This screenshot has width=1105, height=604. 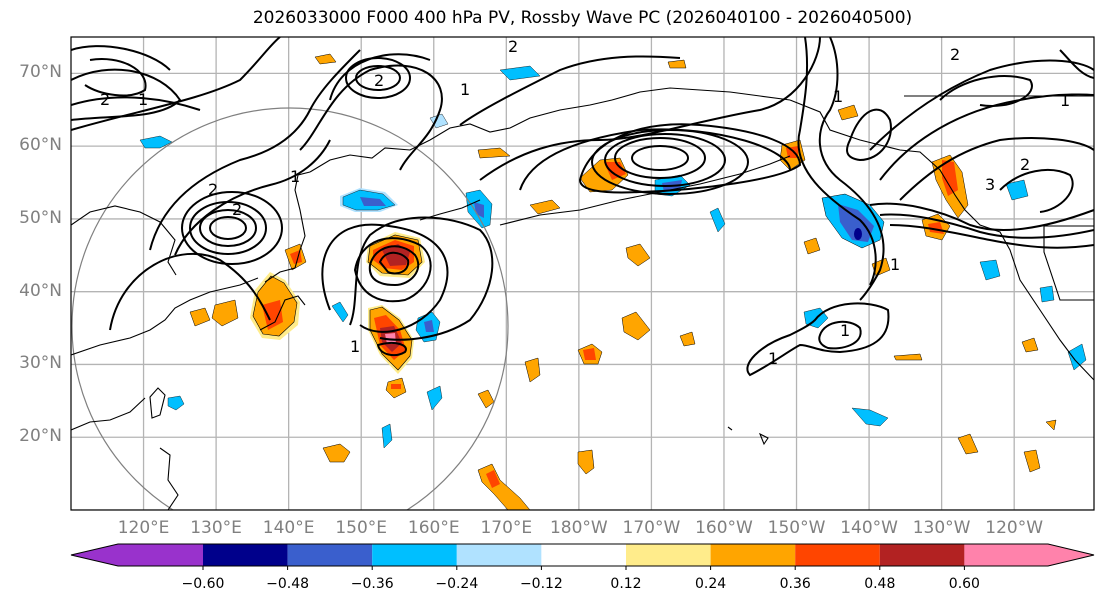 What do you see at coordinates (216, 528) in the screenshot?
I see `lon-tick-label: 130°E` at bounding box center [216, 528].